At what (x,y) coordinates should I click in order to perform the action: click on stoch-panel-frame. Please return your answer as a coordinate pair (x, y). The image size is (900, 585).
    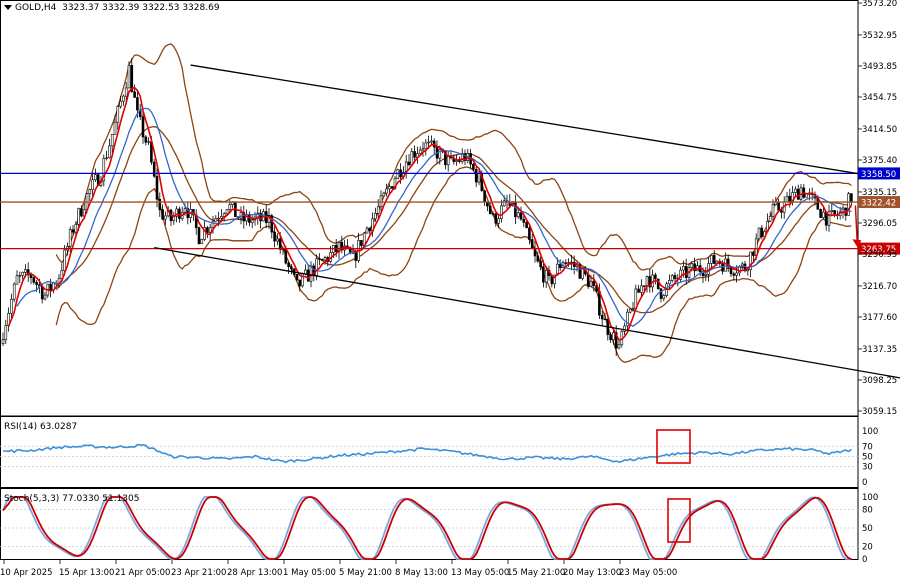
    Looking at the image, I should click on (429, 524).